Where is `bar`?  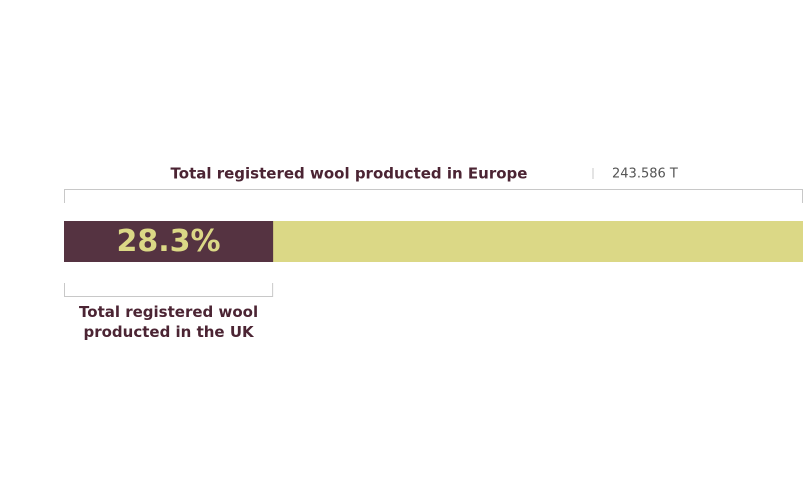 bar is located at coordinates (169, 241).